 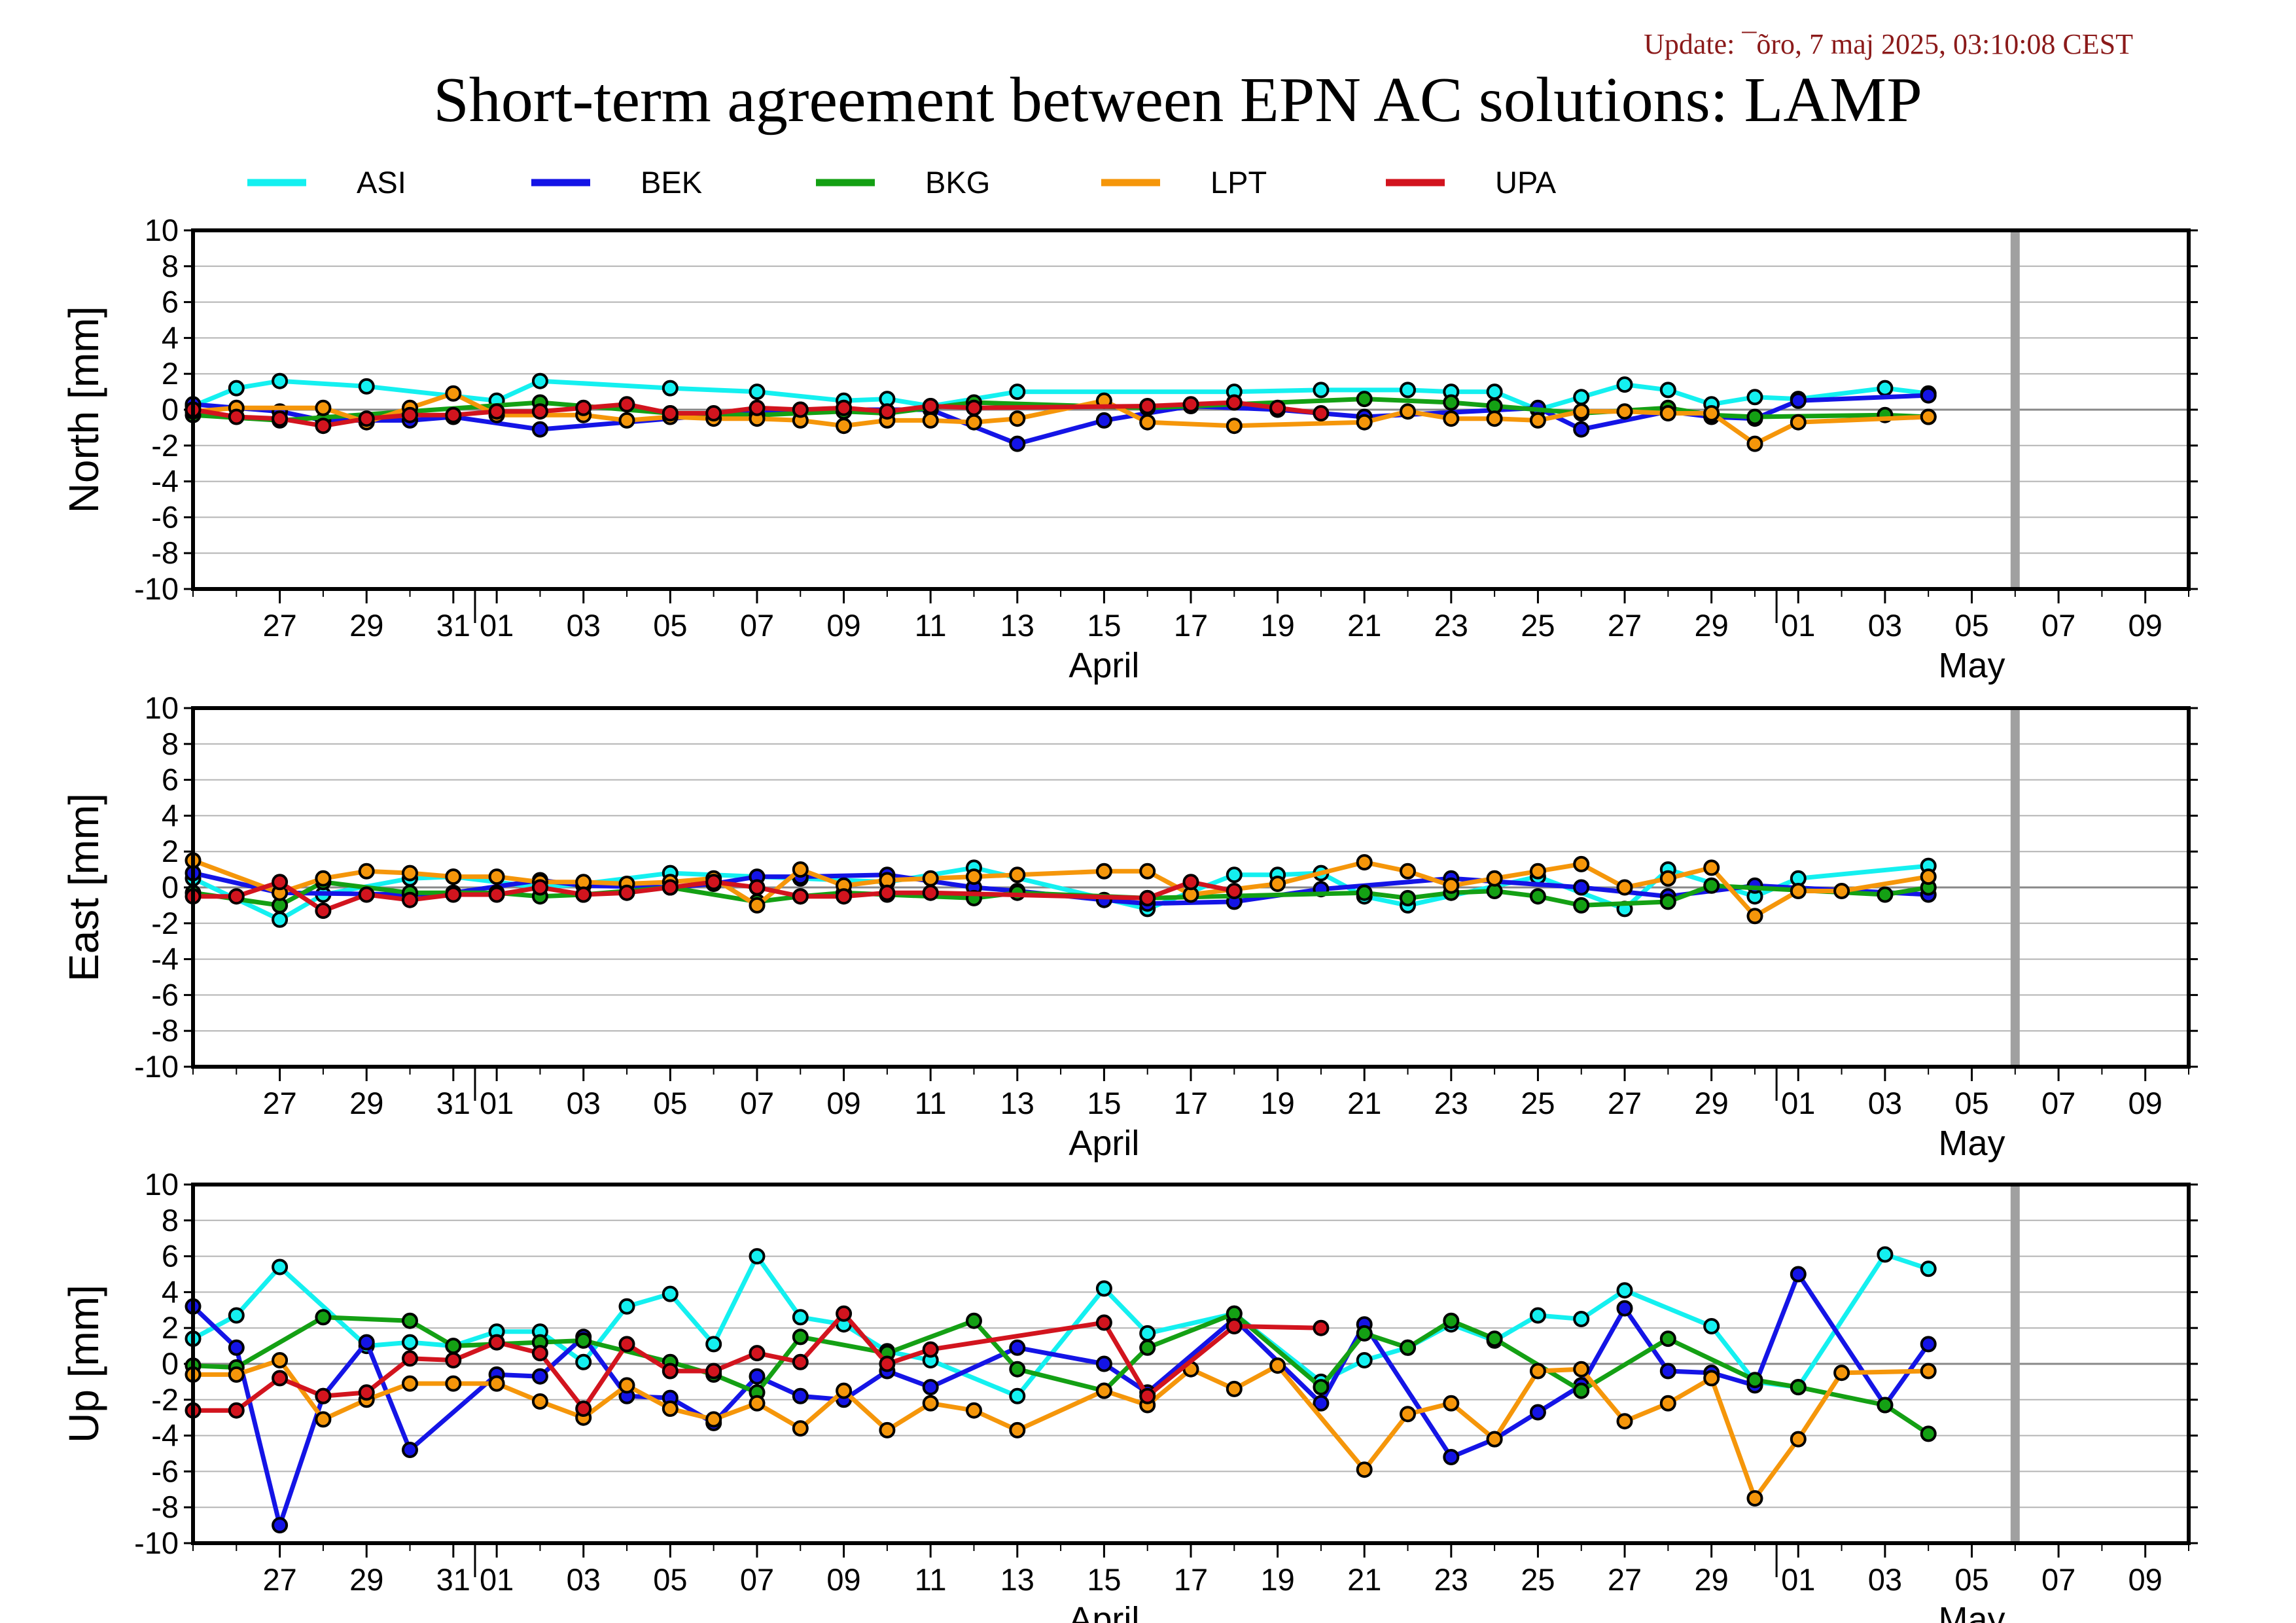 What do you see at coordinates (1104, 1611) in the screenshot?
I see `month-label: April` at bounding box center [1104, 1611].